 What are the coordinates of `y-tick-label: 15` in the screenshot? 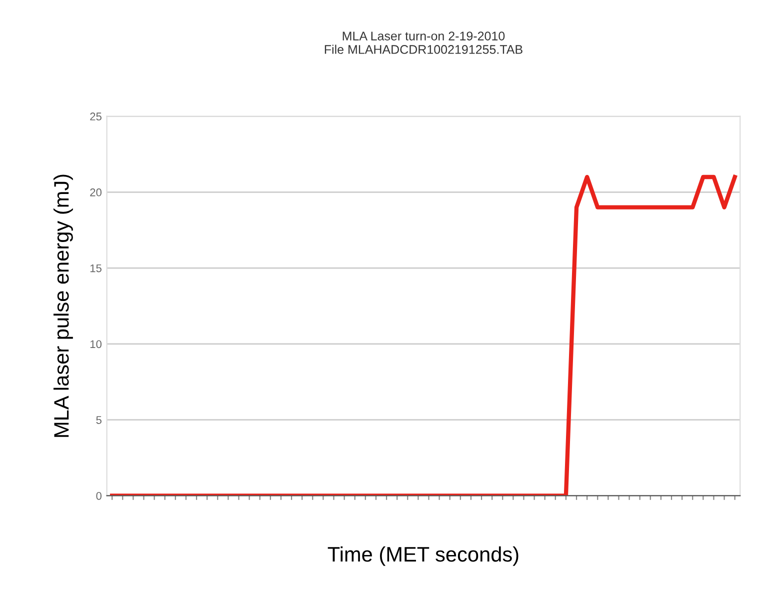 It's located at (96, 268).